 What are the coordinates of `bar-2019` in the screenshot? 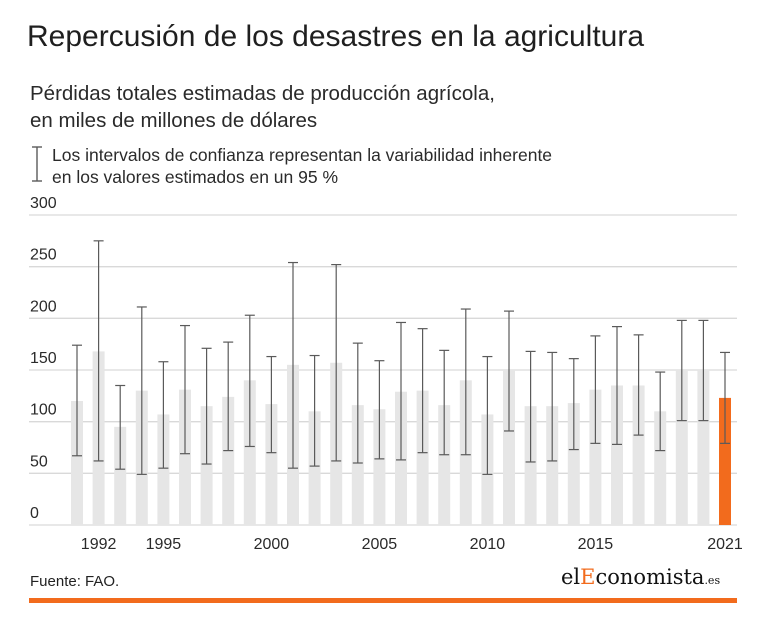 It's located at (681, 447).